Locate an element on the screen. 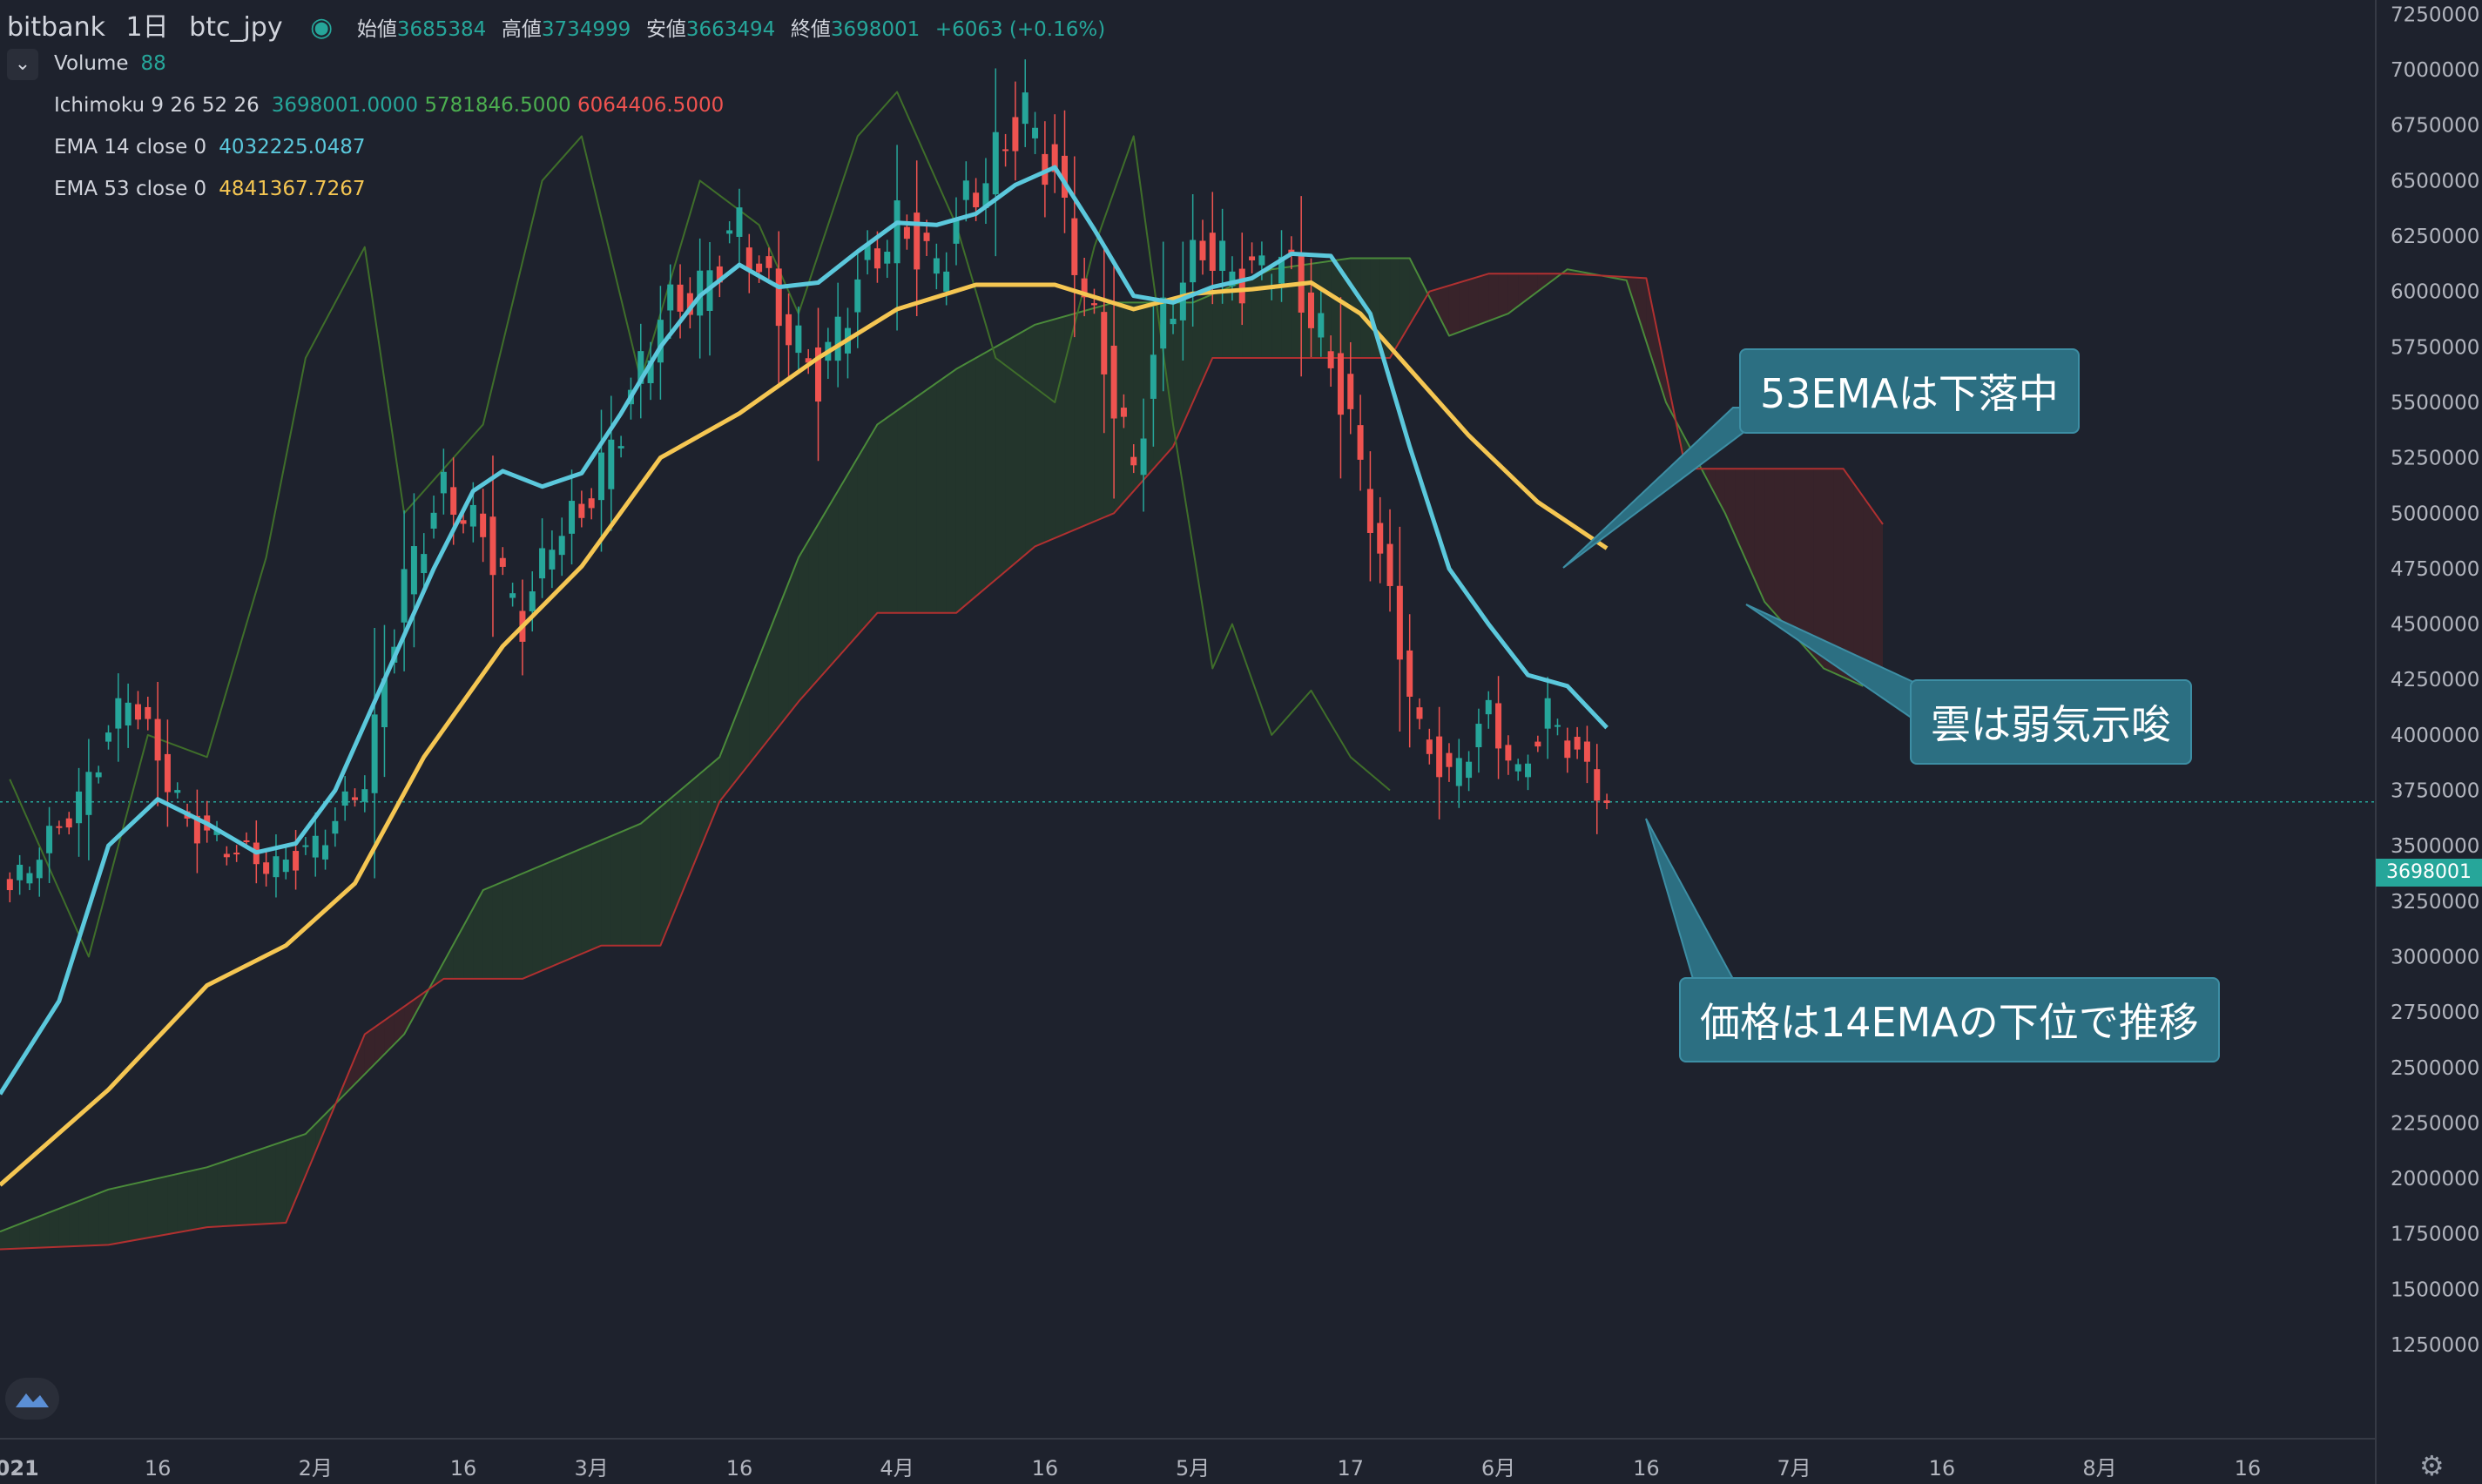  symbol: btc_jpy is located at coordinates (236, 28).